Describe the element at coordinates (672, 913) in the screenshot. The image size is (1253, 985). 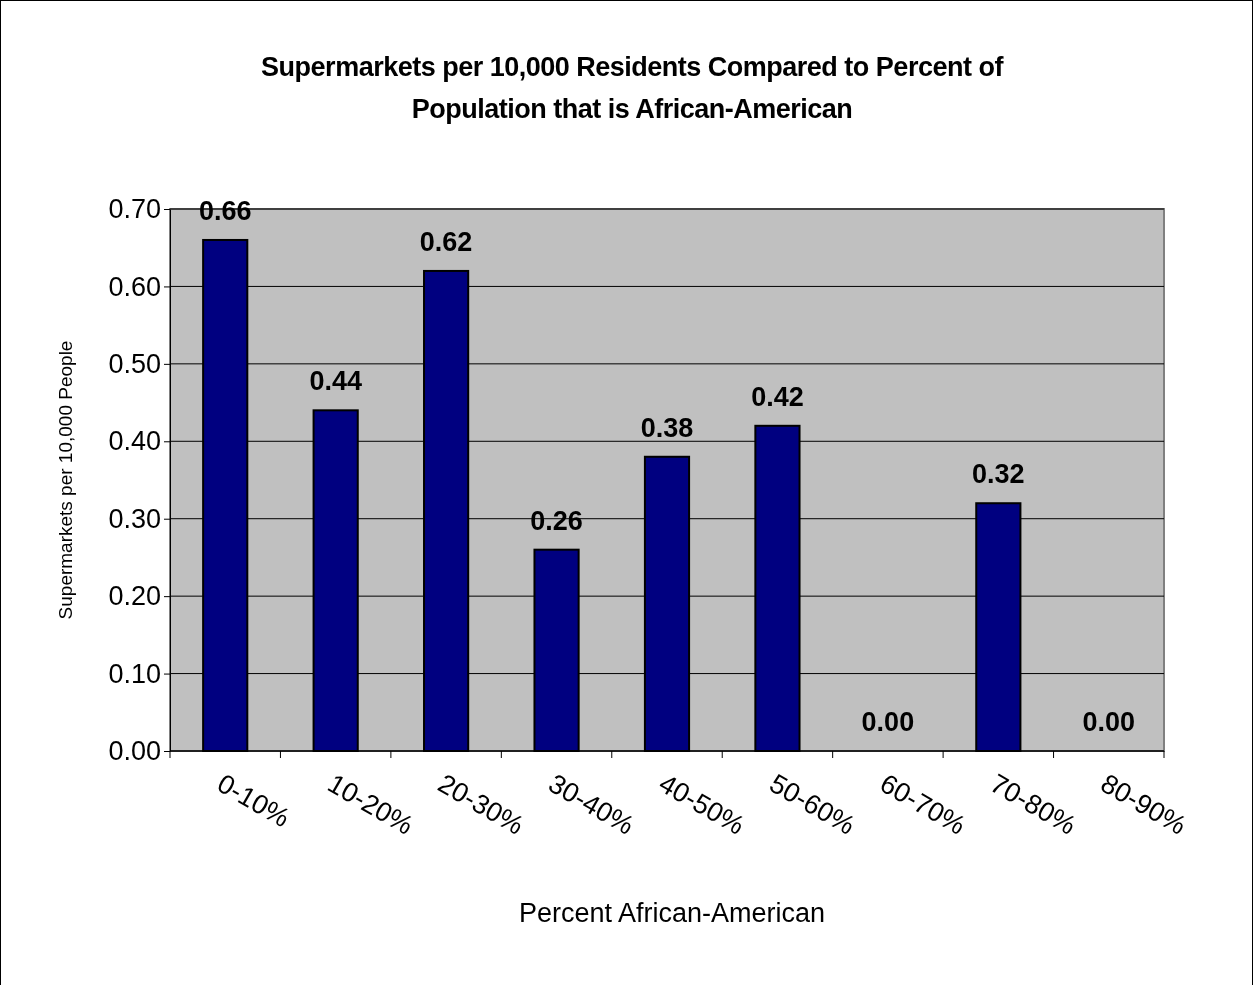
I see `x-axis-title: Percent African-American` at that location.